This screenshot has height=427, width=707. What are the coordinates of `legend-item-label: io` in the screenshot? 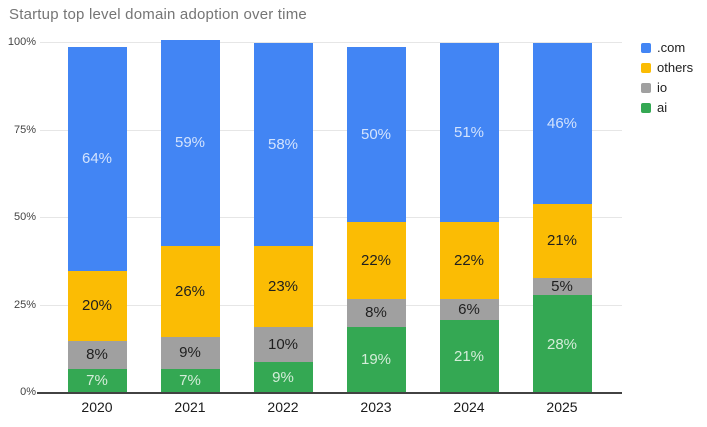 It's located at (662, 87).